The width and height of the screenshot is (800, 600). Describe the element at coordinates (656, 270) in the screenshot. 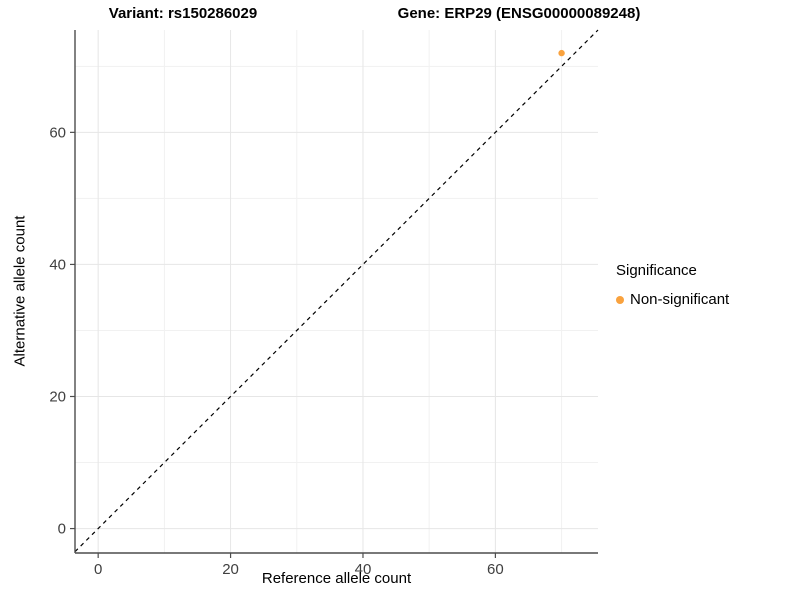

I see `legend-title: Significance` at that location.